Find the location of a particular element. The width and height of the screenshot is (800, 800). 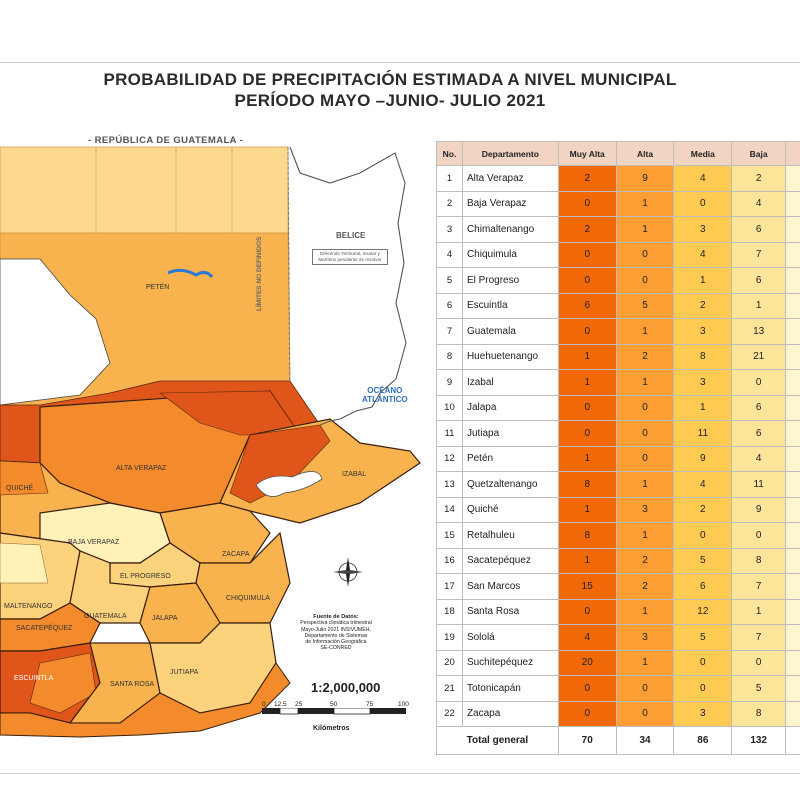

table-row: 14 Quiché 1 3 2 9 is located at coordinates (618, 509).